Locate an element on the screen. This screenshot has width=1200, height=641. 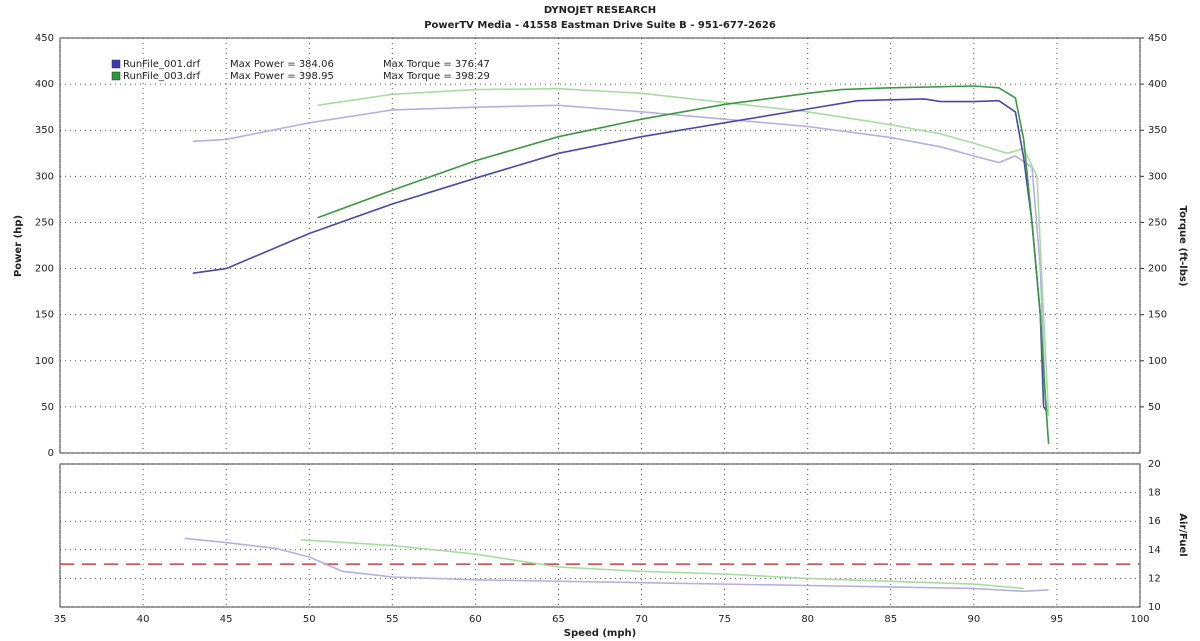
y2-tick-label: 16 is located at coordinates (1154, 521).